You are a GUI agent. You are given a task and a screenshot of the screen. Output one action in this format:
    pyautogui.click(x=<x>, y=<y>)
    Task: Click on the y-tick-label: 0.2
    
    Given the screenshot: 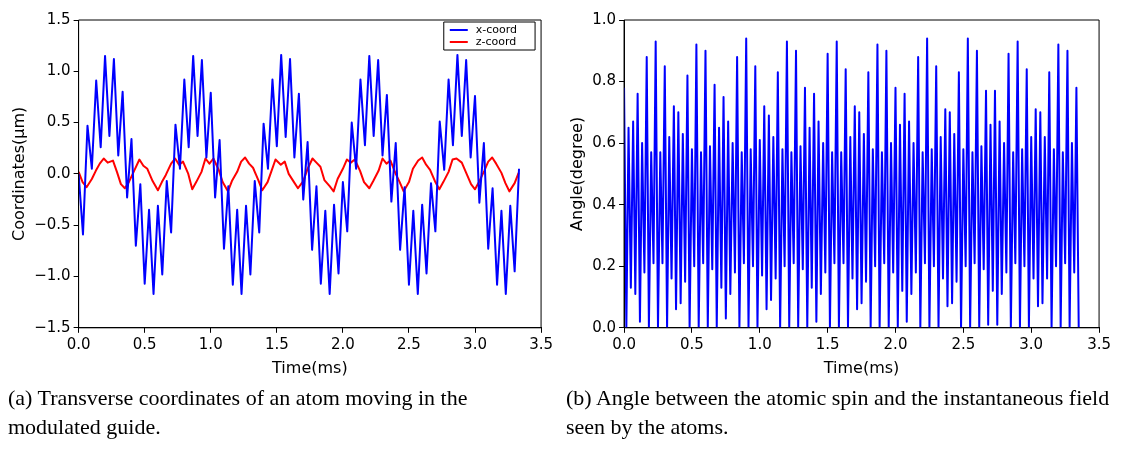 What is the action you would take?
    pyautogui.click(x=604, y=265)
    